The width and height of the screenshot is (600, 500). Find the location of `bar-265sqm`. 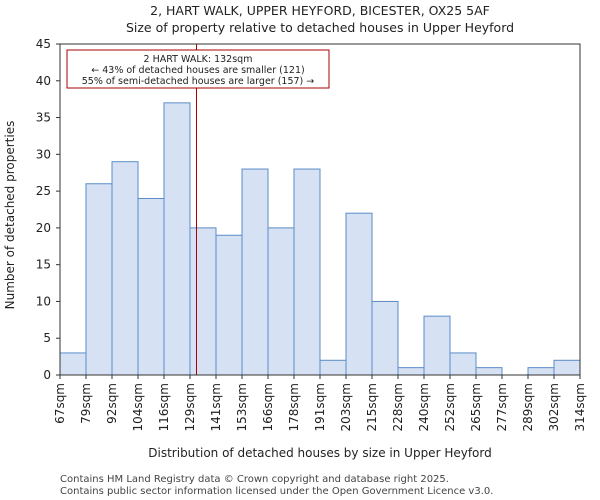

bar-265sqm is located at coordinates (489, 371).